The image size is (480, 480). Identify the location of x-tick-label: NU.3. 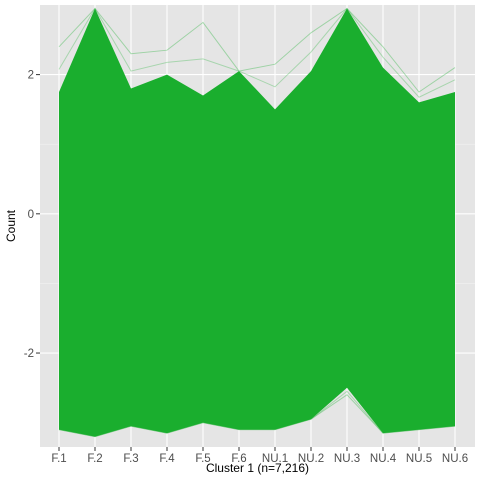
(347, 459).